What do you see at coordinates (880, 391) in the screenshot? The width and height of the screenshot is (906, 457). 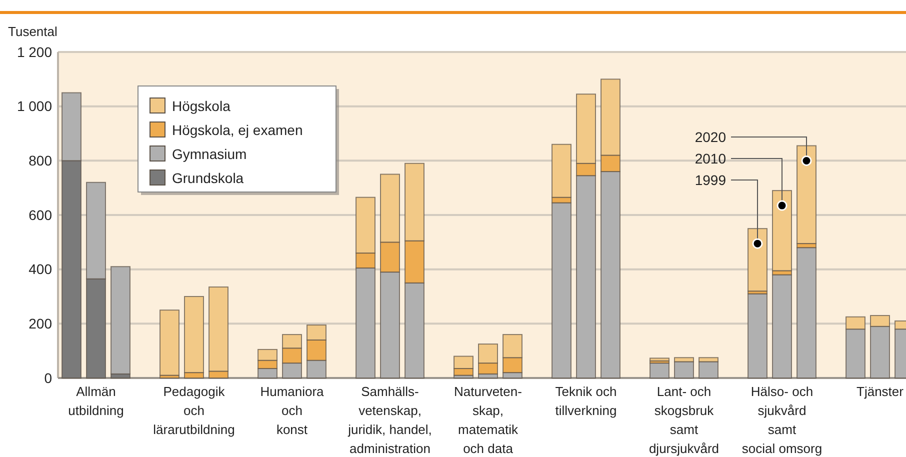 I see `x-tick-label: Tjänster` at bounding box center [880, 391].